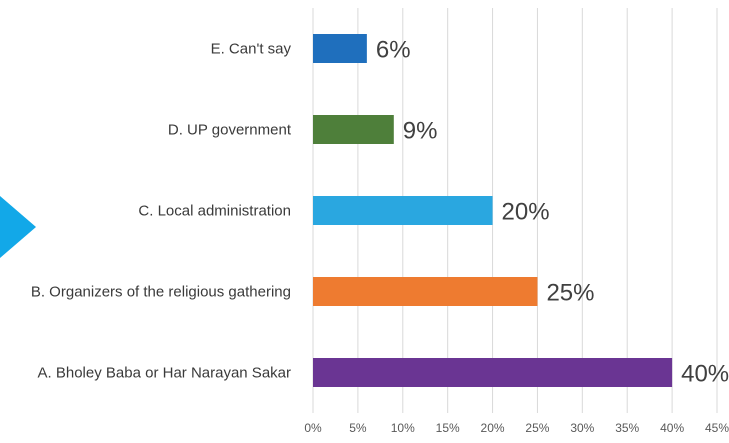  What do you see at coordinates (230, 130) in the screenshot?
I see `category-label: D. UP government` at bounding box center [230, 130].